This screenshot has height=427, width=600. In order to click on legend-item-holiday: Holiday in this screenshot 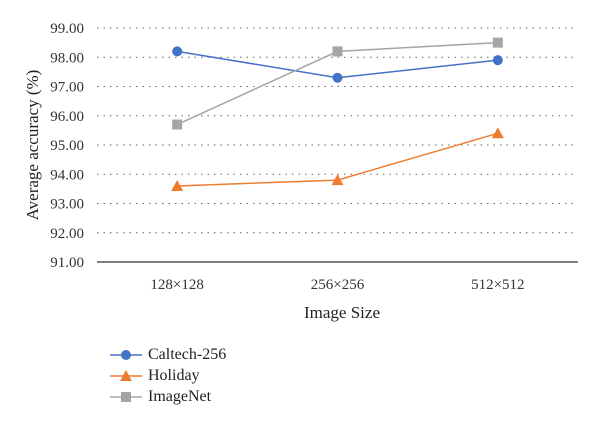, I will do `click(168, 375)`.